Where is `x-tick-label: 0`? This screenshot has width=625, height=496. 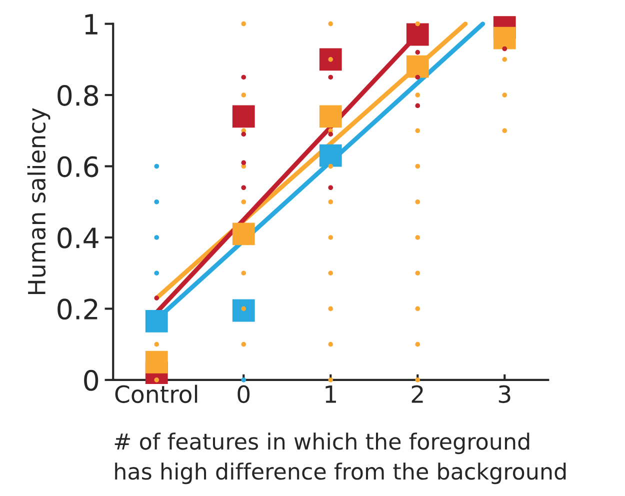
x-tick-label: 0 is located at coordinates (244, 394).